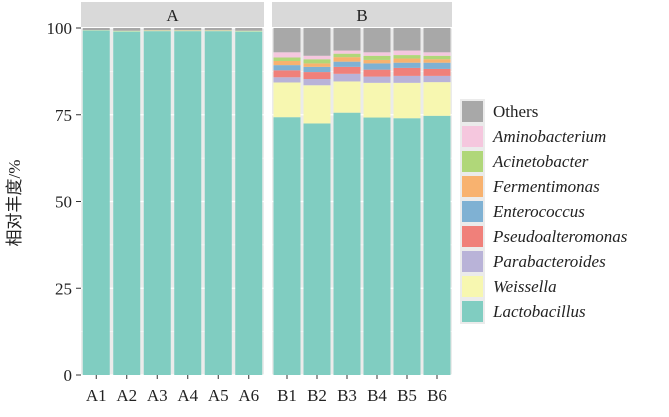 Image resolution: width=669 pixels, height=417 pixels. I want to click on bar-B2, so click(317, 201).